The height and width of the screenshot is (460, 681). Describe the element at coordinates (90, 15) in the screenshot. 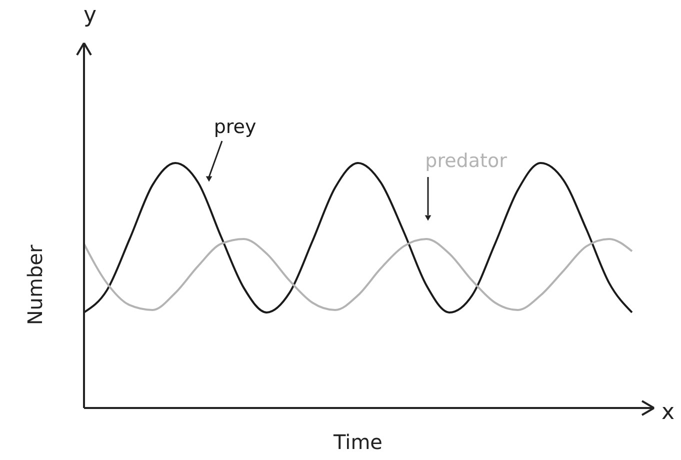

I see `text: y` at that location.